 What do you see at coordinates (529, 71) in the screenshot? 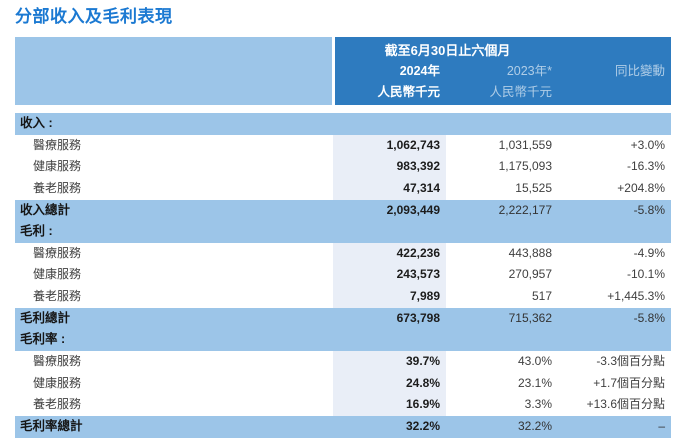
I see `header-year-2023: 2023年*` at bounding box center [529, 71].